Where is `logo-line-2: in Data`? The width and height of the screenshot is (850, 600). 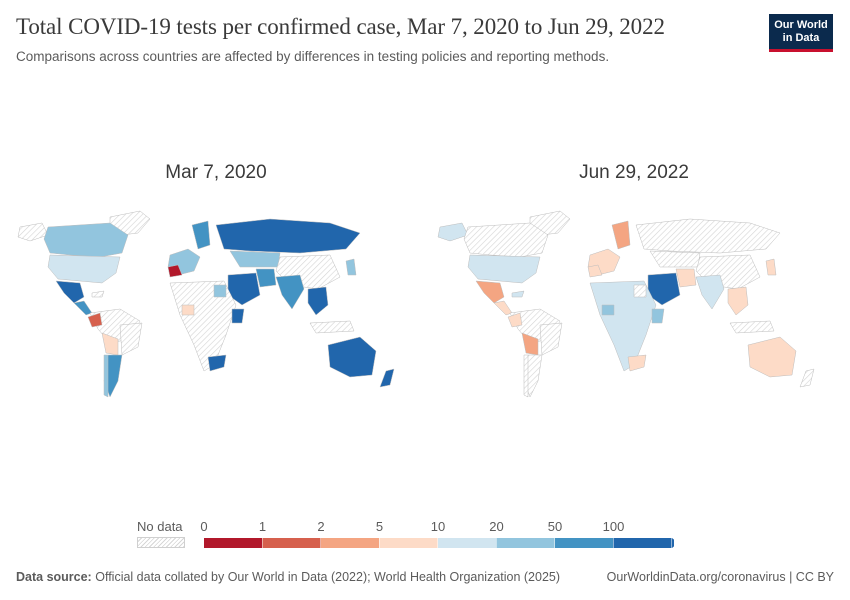 logo-line-2: in Data is located at coordinates (801, 38).